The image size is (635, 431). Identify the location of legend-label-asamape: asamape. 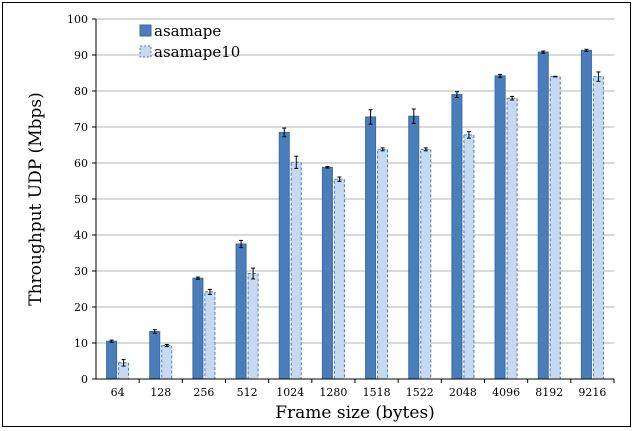
(187, 31).